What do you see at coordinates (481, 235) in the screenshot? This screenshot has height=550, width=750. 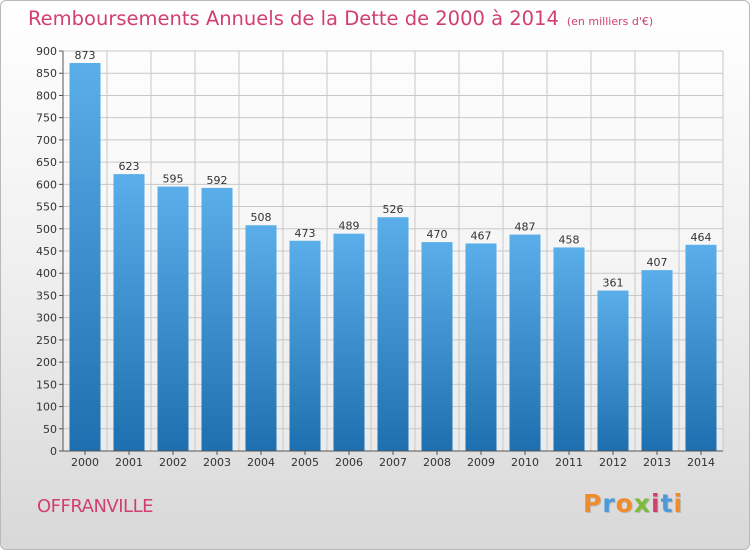 I see `data-label: 467` at bounding box center [481, 235].